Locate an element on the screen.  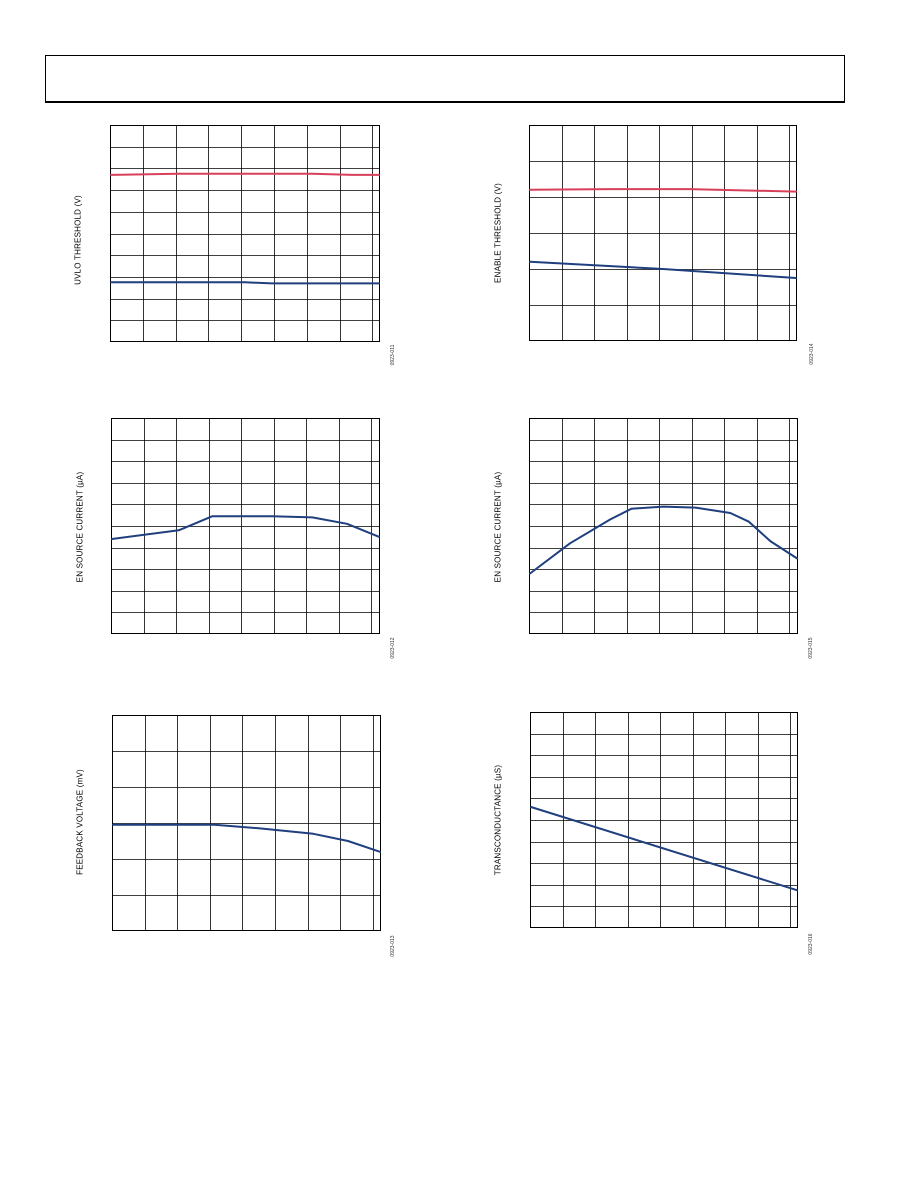
figure-id: 0923-012 is located at coordinates (393, 648).